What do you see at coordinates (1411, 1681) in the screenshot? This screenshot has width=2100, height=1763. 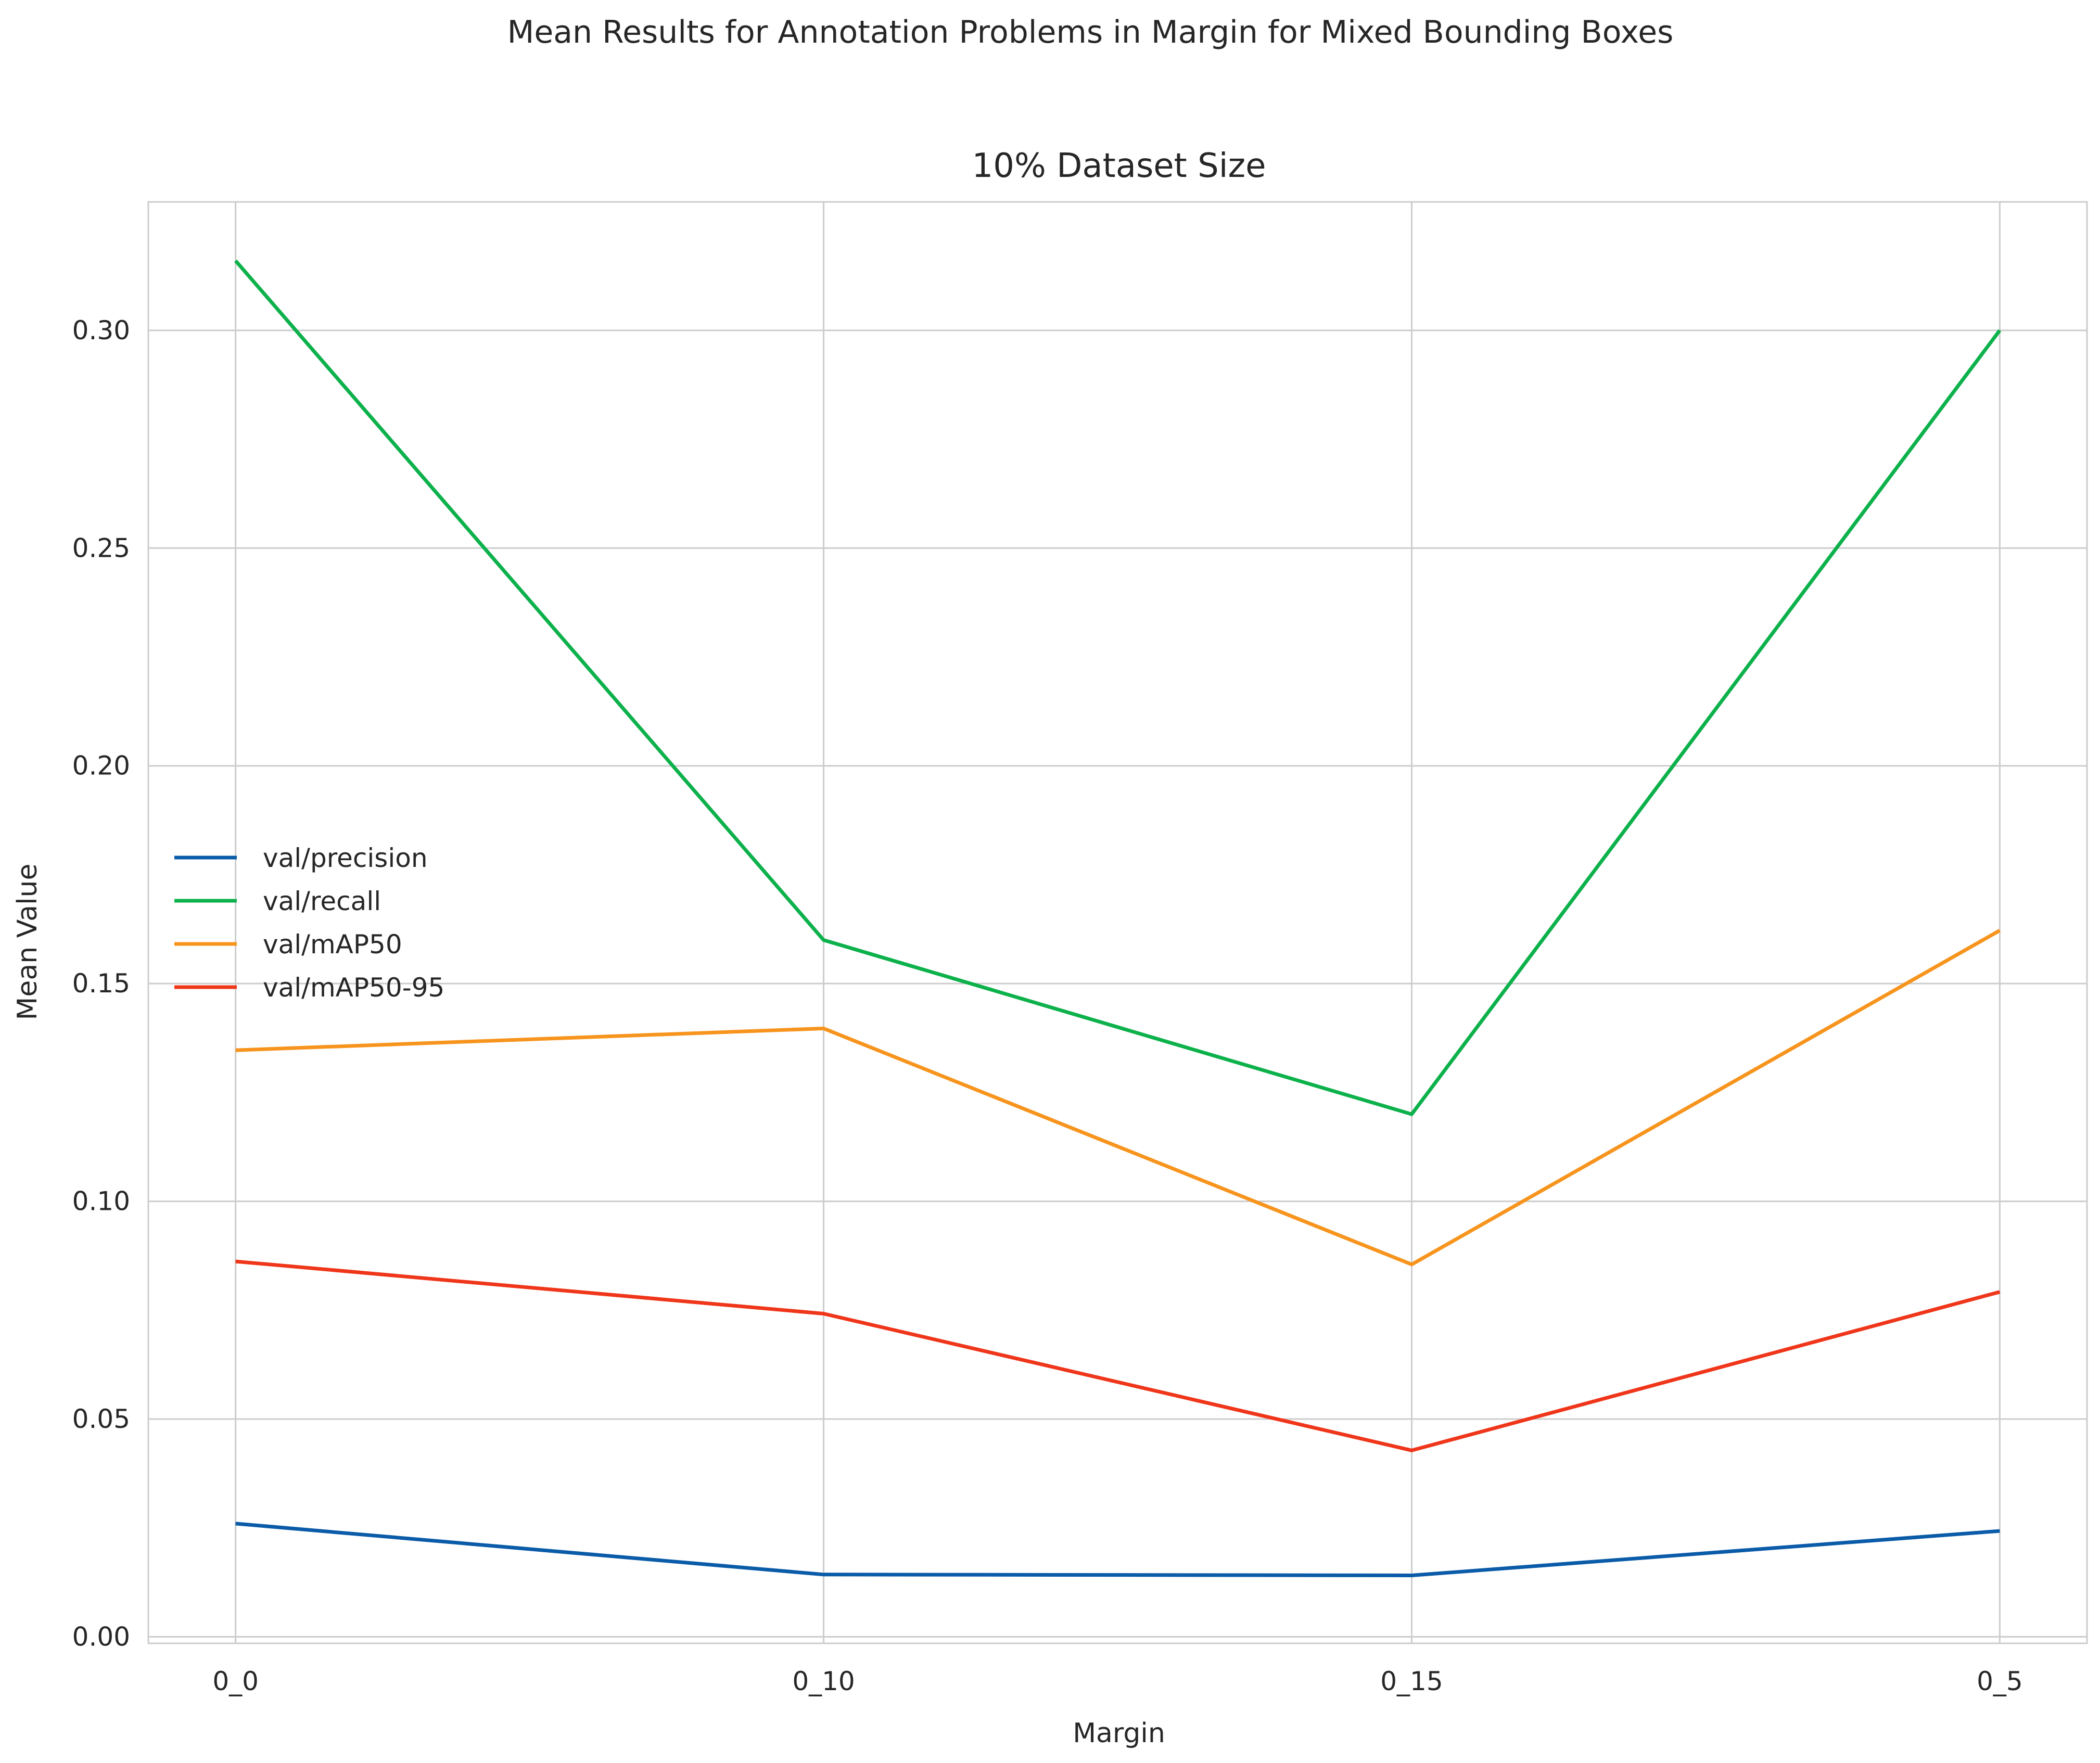 I see `x-tick-label: 0_15` at bounding box center [1411, 1681].